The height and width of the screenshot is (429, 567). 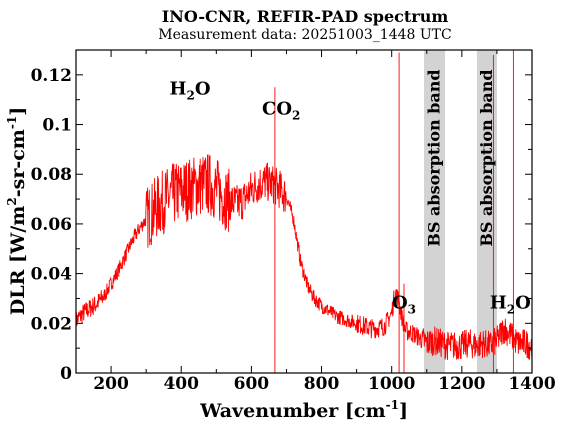 What do you see at coordinates (189, 91) in the screenshot?
I see `molecule-annotation-1: H2O` at bounding box center [189, 91].